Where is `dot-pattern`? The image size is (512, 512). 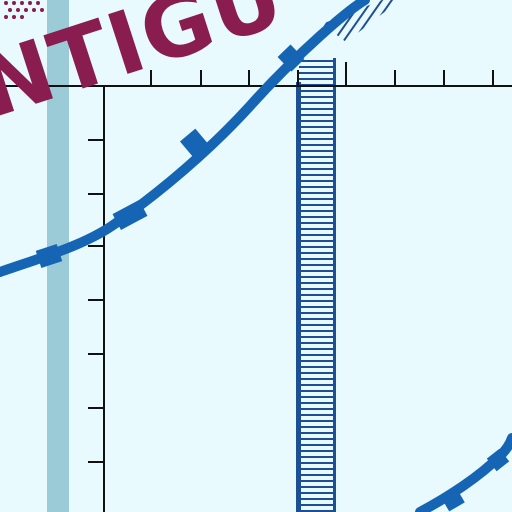 dot-pattern is located at coordinates (24, 10).